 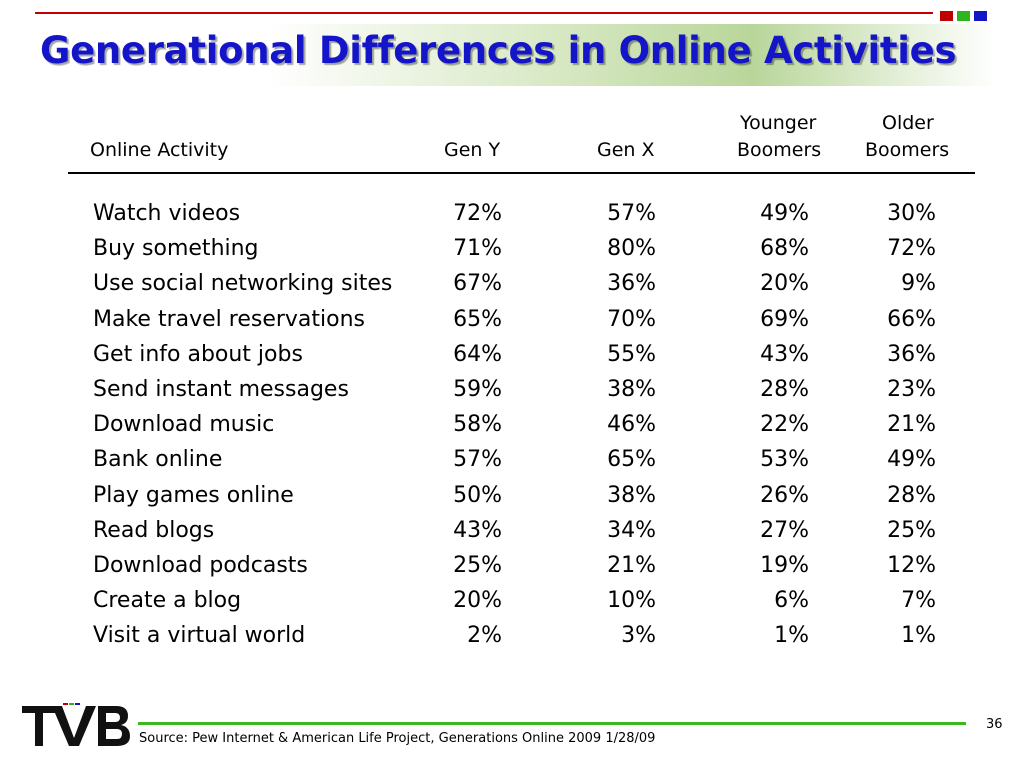 What do you see at coordinates (784, 495) in the screenshot?
I see `cell-younger-boomers: 26%` at bounding box center [784, 495].